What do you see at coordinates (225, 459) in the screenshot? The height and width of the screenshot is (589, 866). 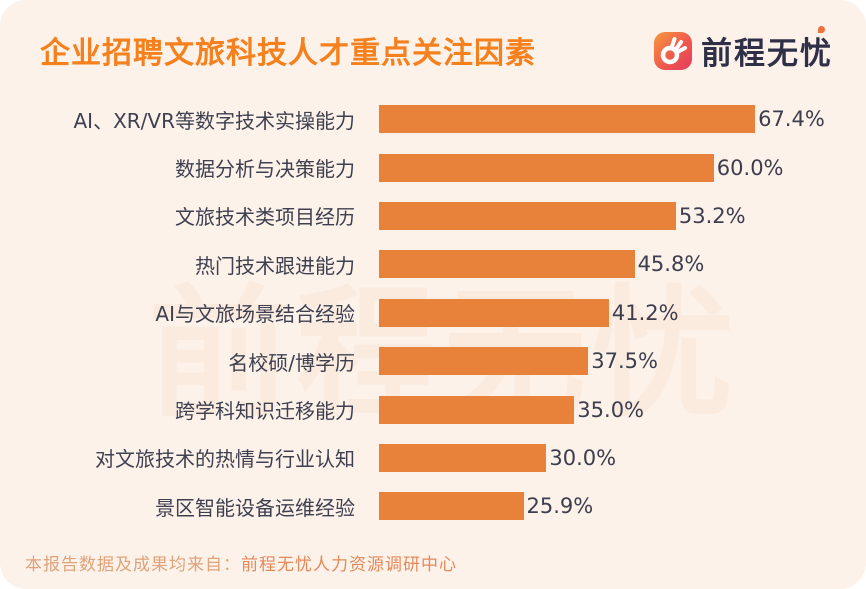 I see `category-label: 对文旅技术的热情与行业认知` at bounding box center [225, 459].